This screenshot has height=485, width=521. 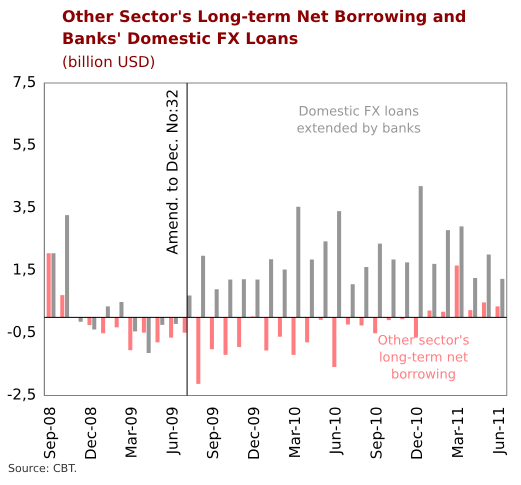 What do you see at coordinates (91, 433) in the screenshot?
I see `x-tick-label: Dec-08` at bounding box center [91, 433].